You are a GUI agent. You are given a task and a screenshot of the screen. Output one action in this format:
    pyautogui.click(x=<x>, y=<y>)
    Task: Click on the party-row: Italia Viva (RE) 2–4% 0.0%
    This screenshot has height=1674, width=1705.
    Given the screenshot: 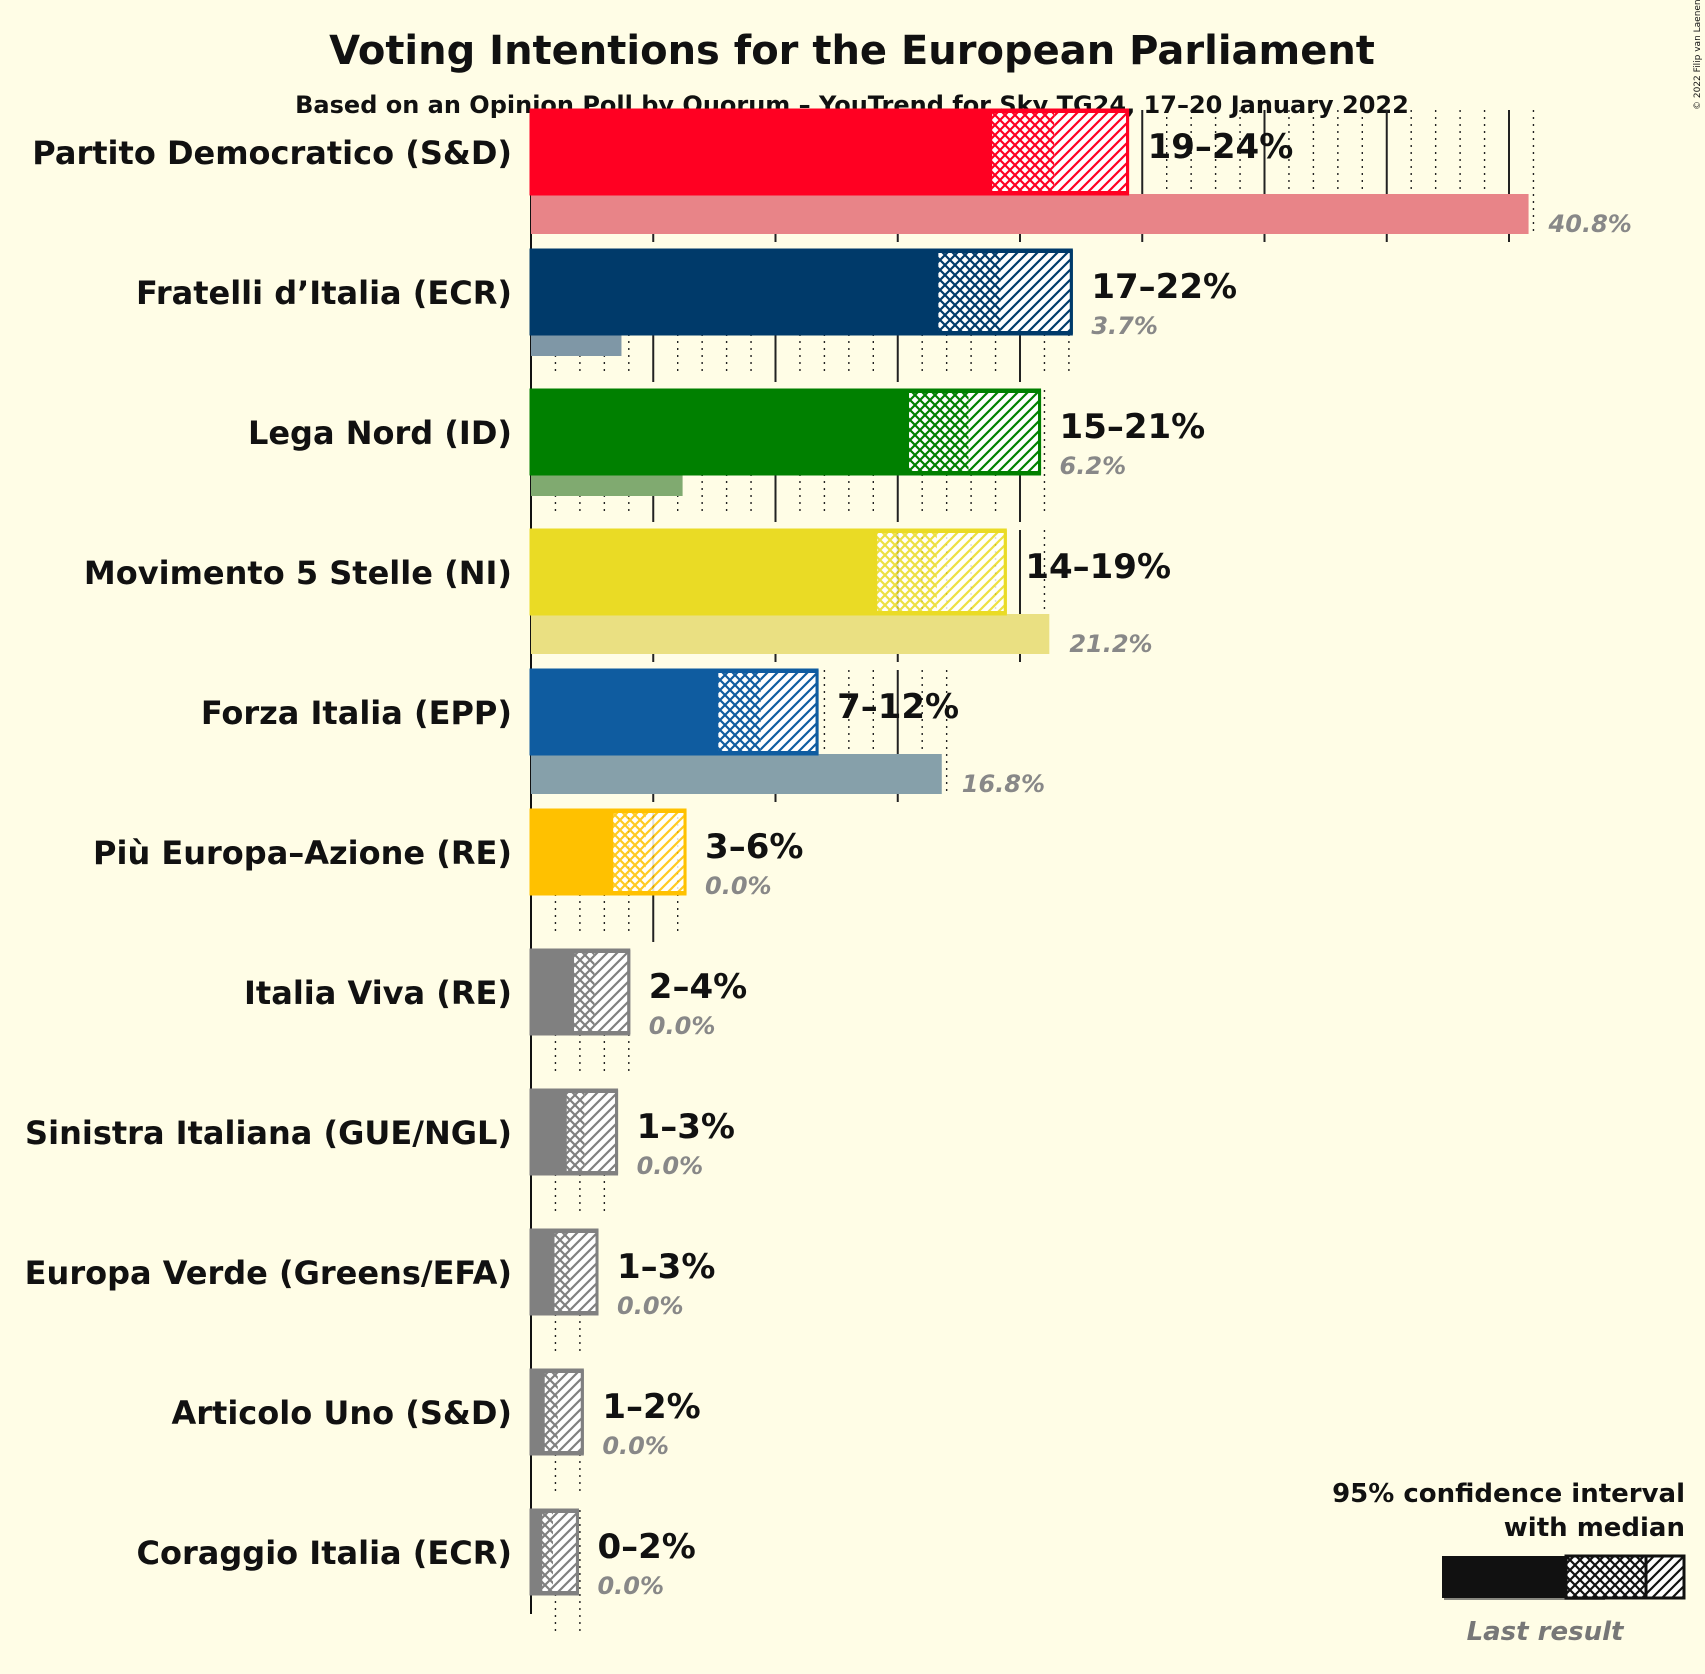 What is the action you would take?
    pyautogui.click(x=495, y=1011)
    